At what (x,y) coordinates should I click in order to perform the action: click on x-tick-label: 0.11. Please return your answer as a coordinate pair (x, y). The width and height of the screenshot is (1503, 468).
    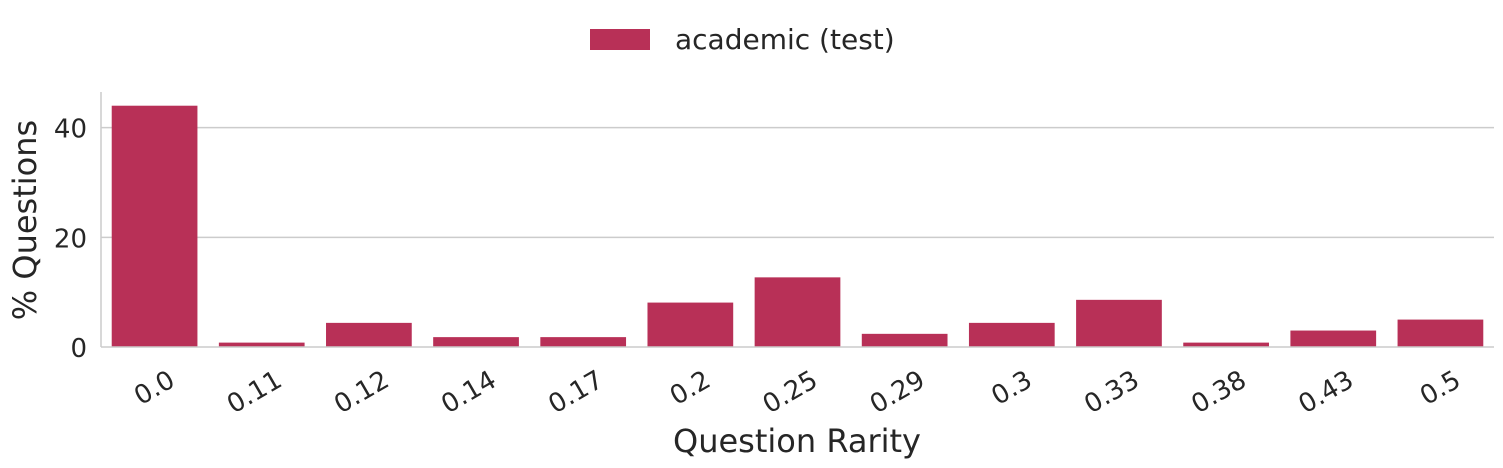
    Looking at the image, I should click on (254, 392).